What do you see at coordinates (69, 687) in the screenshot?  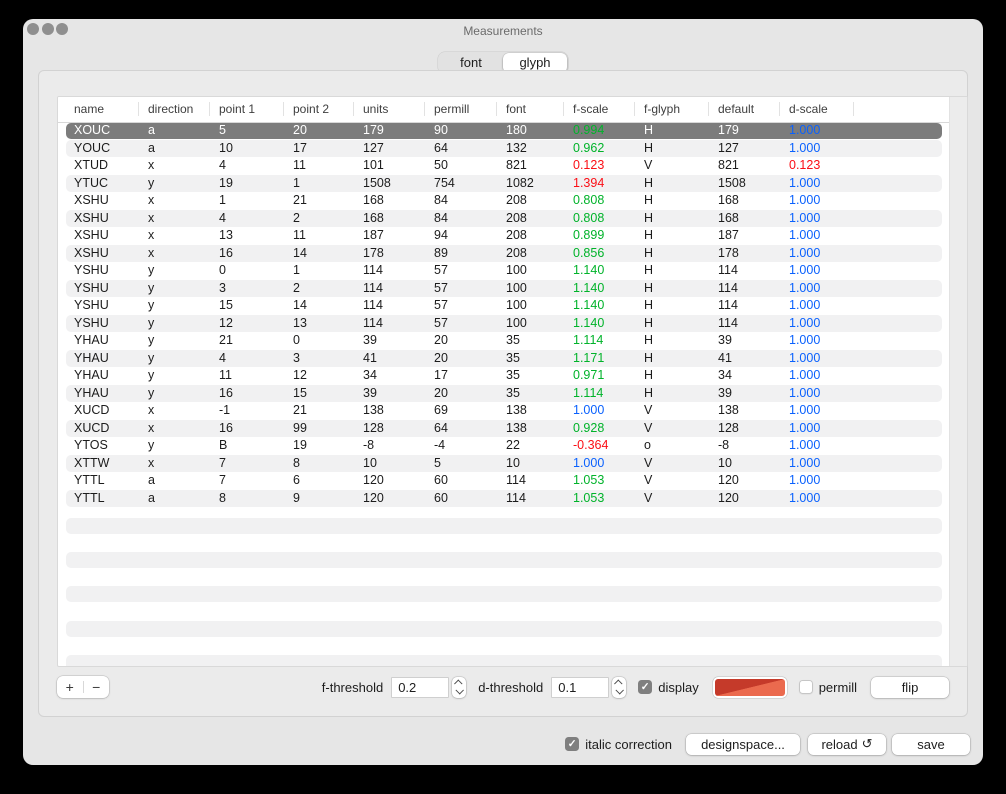 I see `add-row-button: +` at bounding box center [69, 687].